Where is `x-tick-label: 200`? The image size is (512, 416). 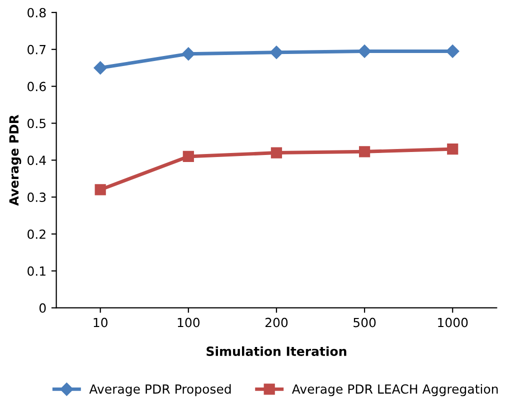
x-tick-label: 200 is located at coordinates (276, 323).